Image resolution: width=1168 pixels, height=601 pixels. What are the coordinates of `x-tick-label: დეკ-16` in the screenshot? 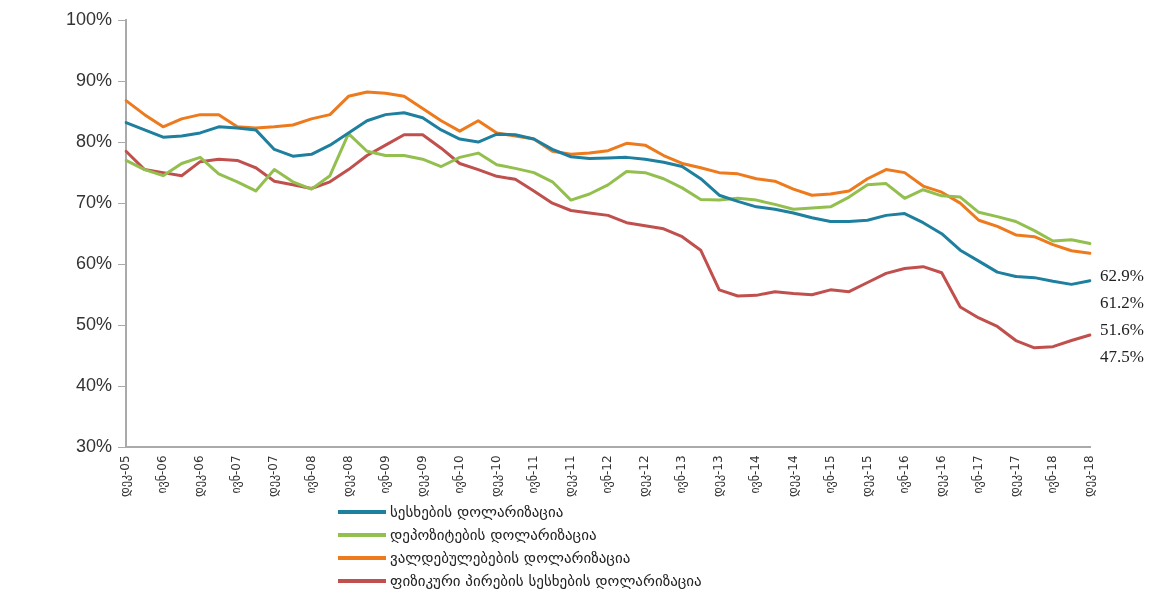 It's located at (940, 476).